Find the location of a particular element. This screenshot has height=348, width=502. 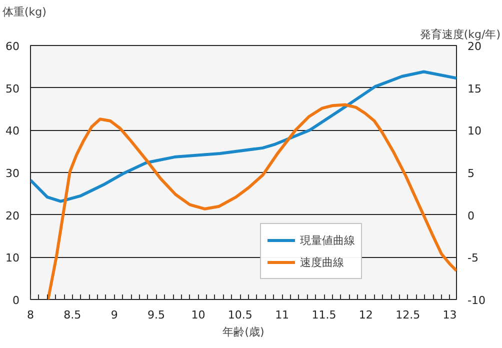

x-tick-label: 12 is located at coordinates (365, 315).